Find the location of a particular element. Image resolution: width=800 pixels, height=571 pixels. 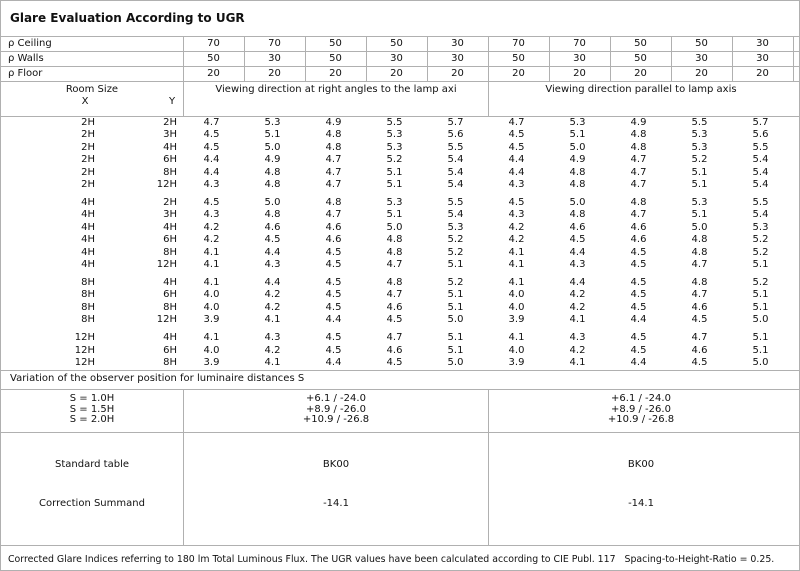

ugr-value: 4.3 is located at coordinates (516, 215).